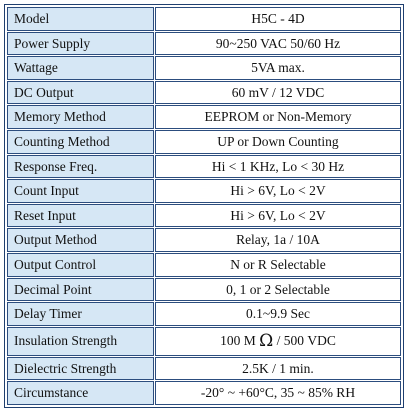 The image size is (408, 412). Describe the element at coordinates (80, 141) in the screenshot. I see `row-label: Counting Method` at that location.